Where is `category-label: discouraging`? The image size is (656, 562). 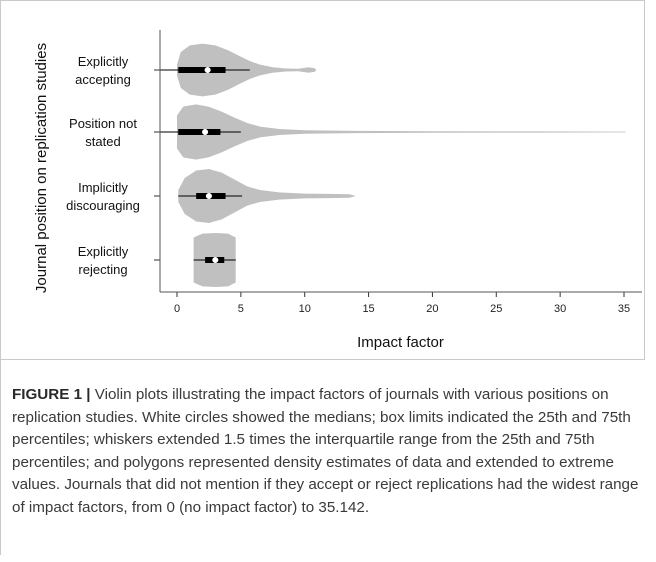 category-label: discouraging is located at coordinates (103, 205).